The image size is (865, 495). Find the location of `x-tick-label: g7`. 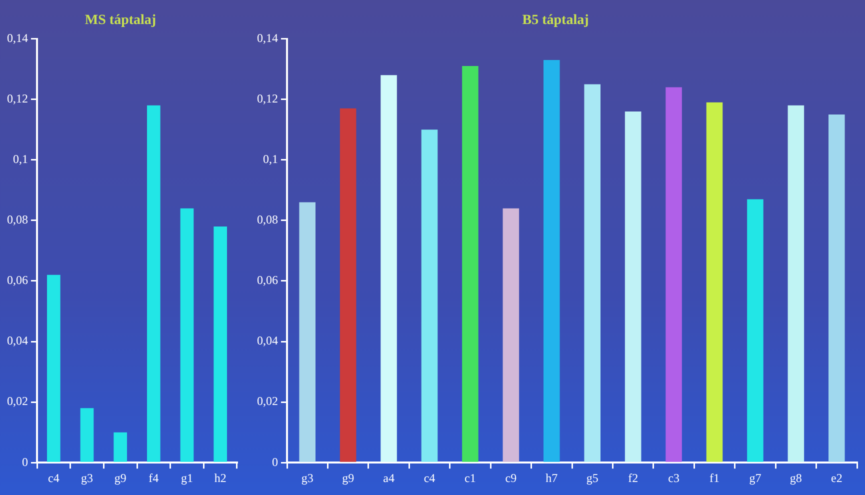

x-tick-label: g7 is located at coordinates (755, 477).